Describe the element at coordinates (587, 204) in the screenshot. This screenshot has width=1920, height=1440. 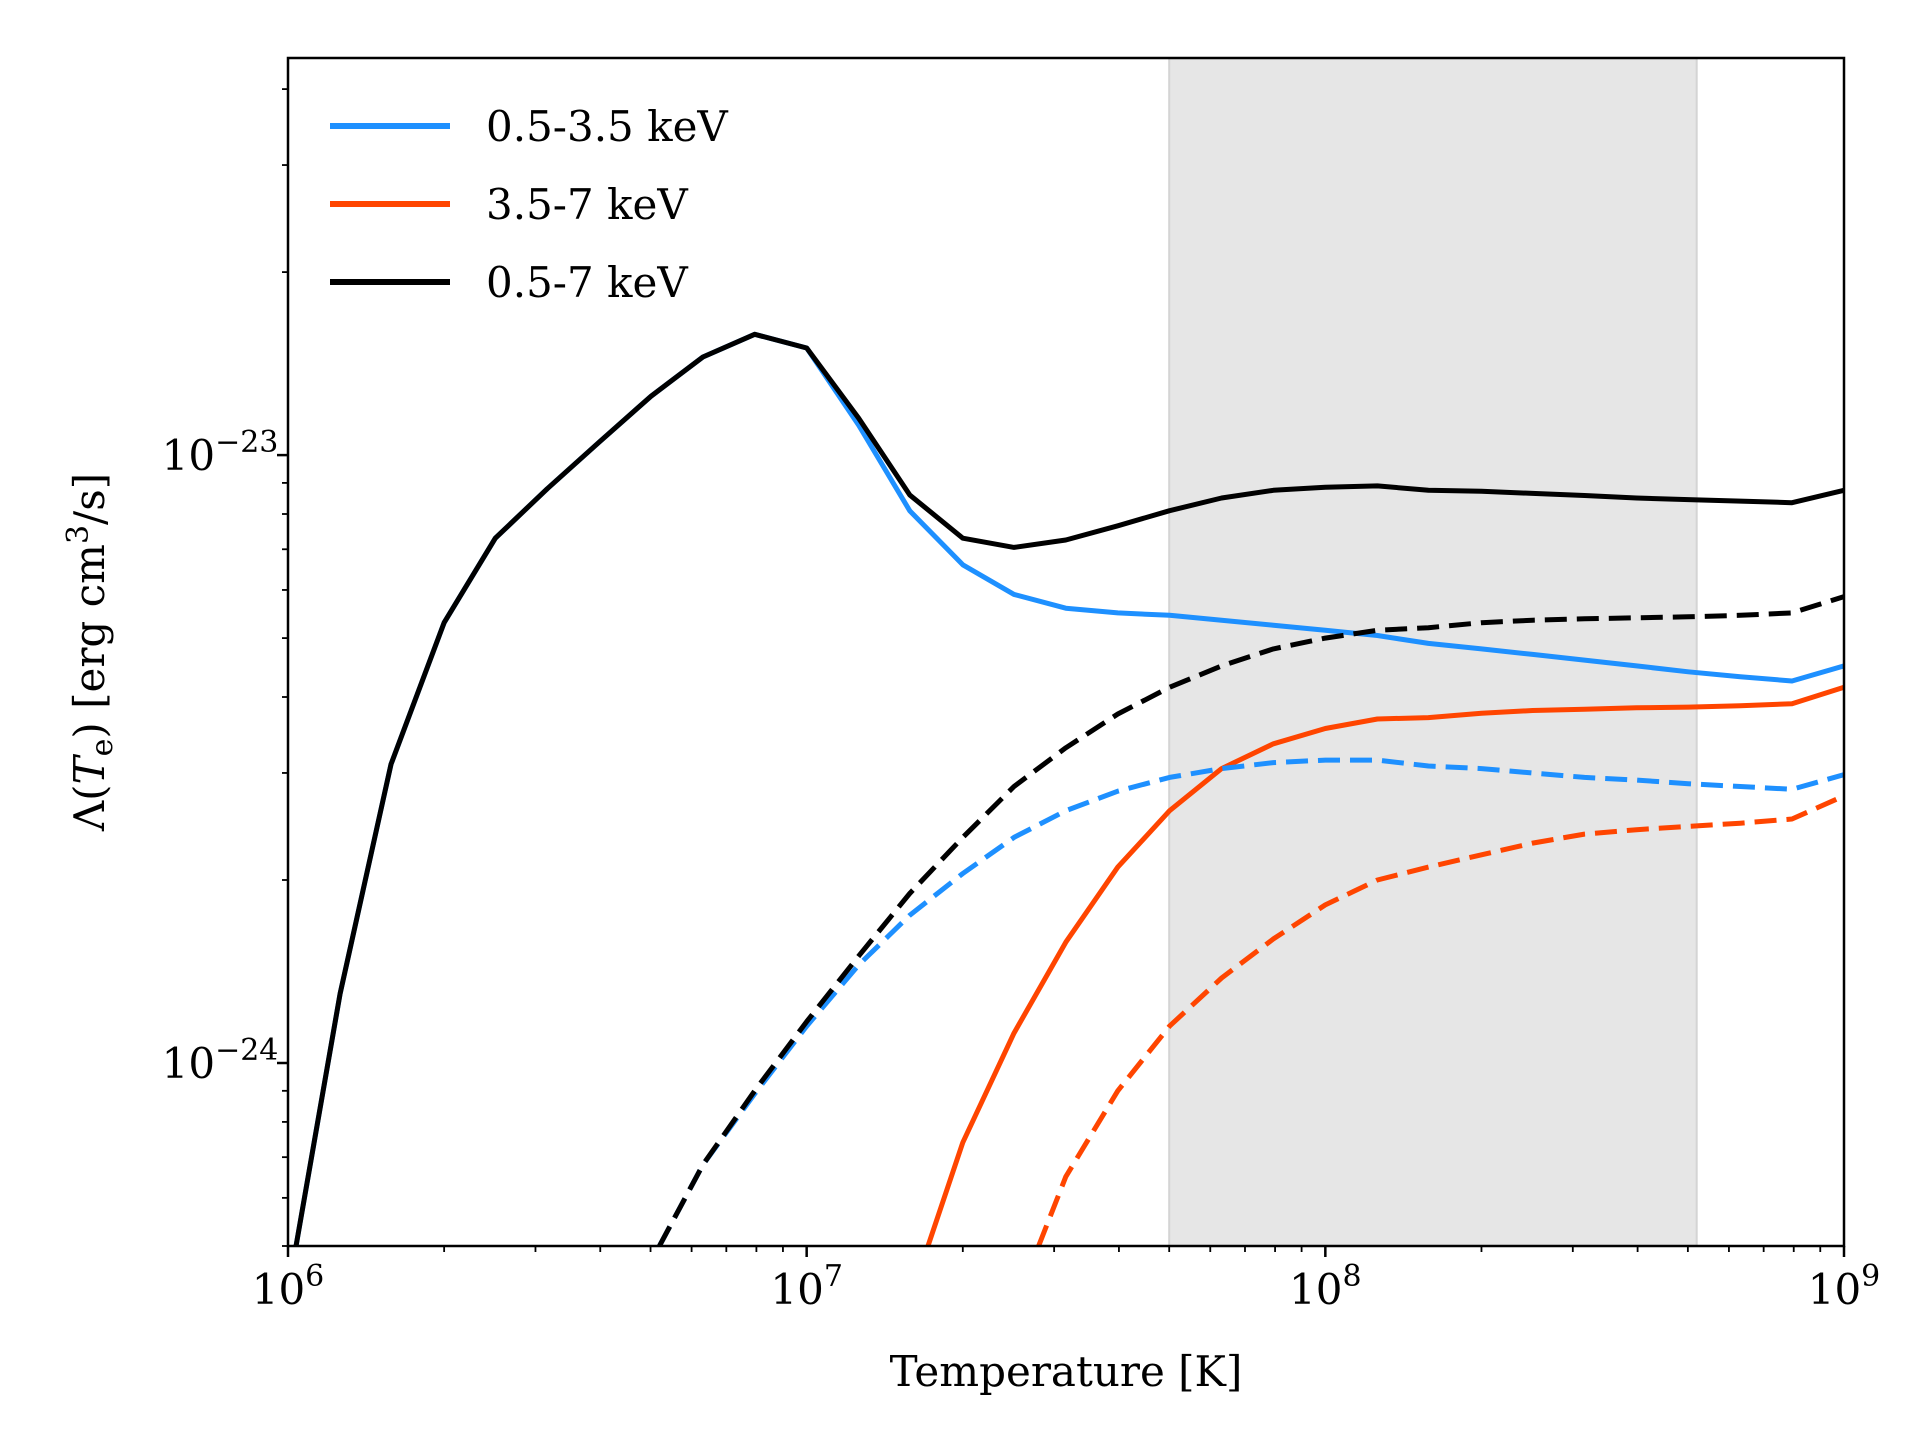
I see `legend-label-2: 3.5-7 keV` at that location.